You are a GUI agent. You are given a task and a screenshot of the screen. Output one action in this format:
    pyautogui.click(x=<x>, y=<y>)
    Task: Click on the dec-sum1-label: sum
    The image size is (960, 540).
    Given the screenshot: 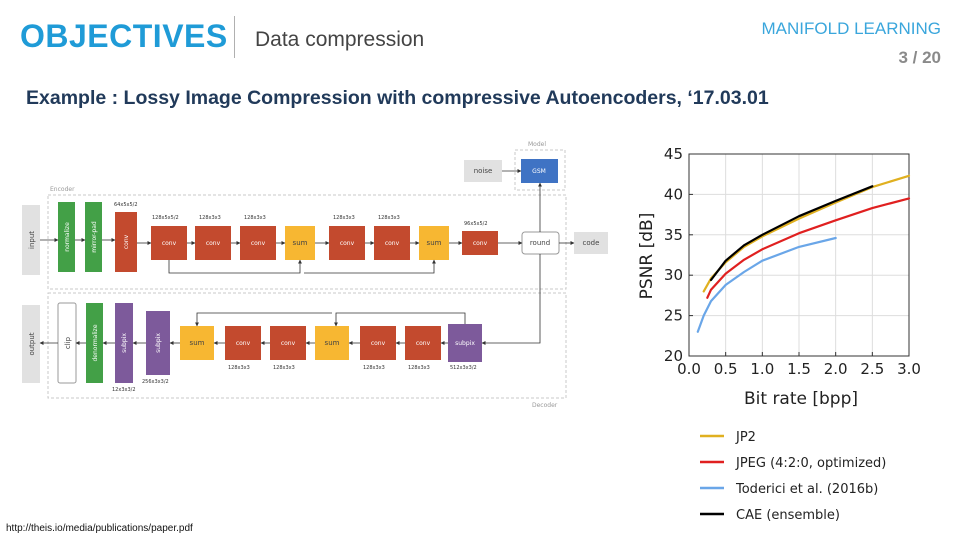 What is the action you would take?
    pyautogui.click(x=197, y=343)
    